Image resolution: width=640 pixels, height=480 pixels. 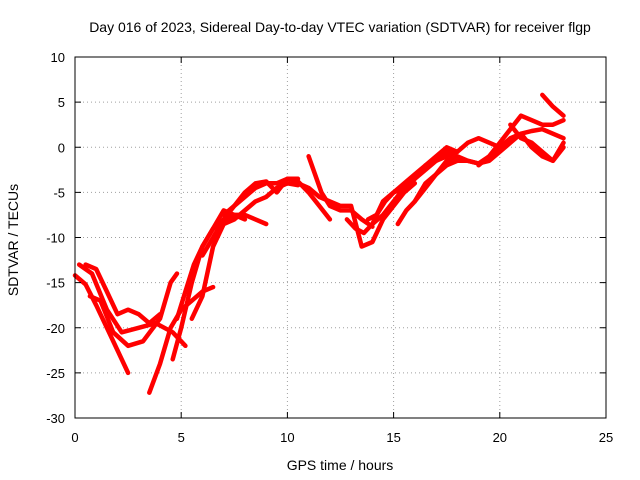 What do you see at coordinates (55, 238) in the screenshot?
I see `y-tick-label: -10` at bounding box center [55, 238].